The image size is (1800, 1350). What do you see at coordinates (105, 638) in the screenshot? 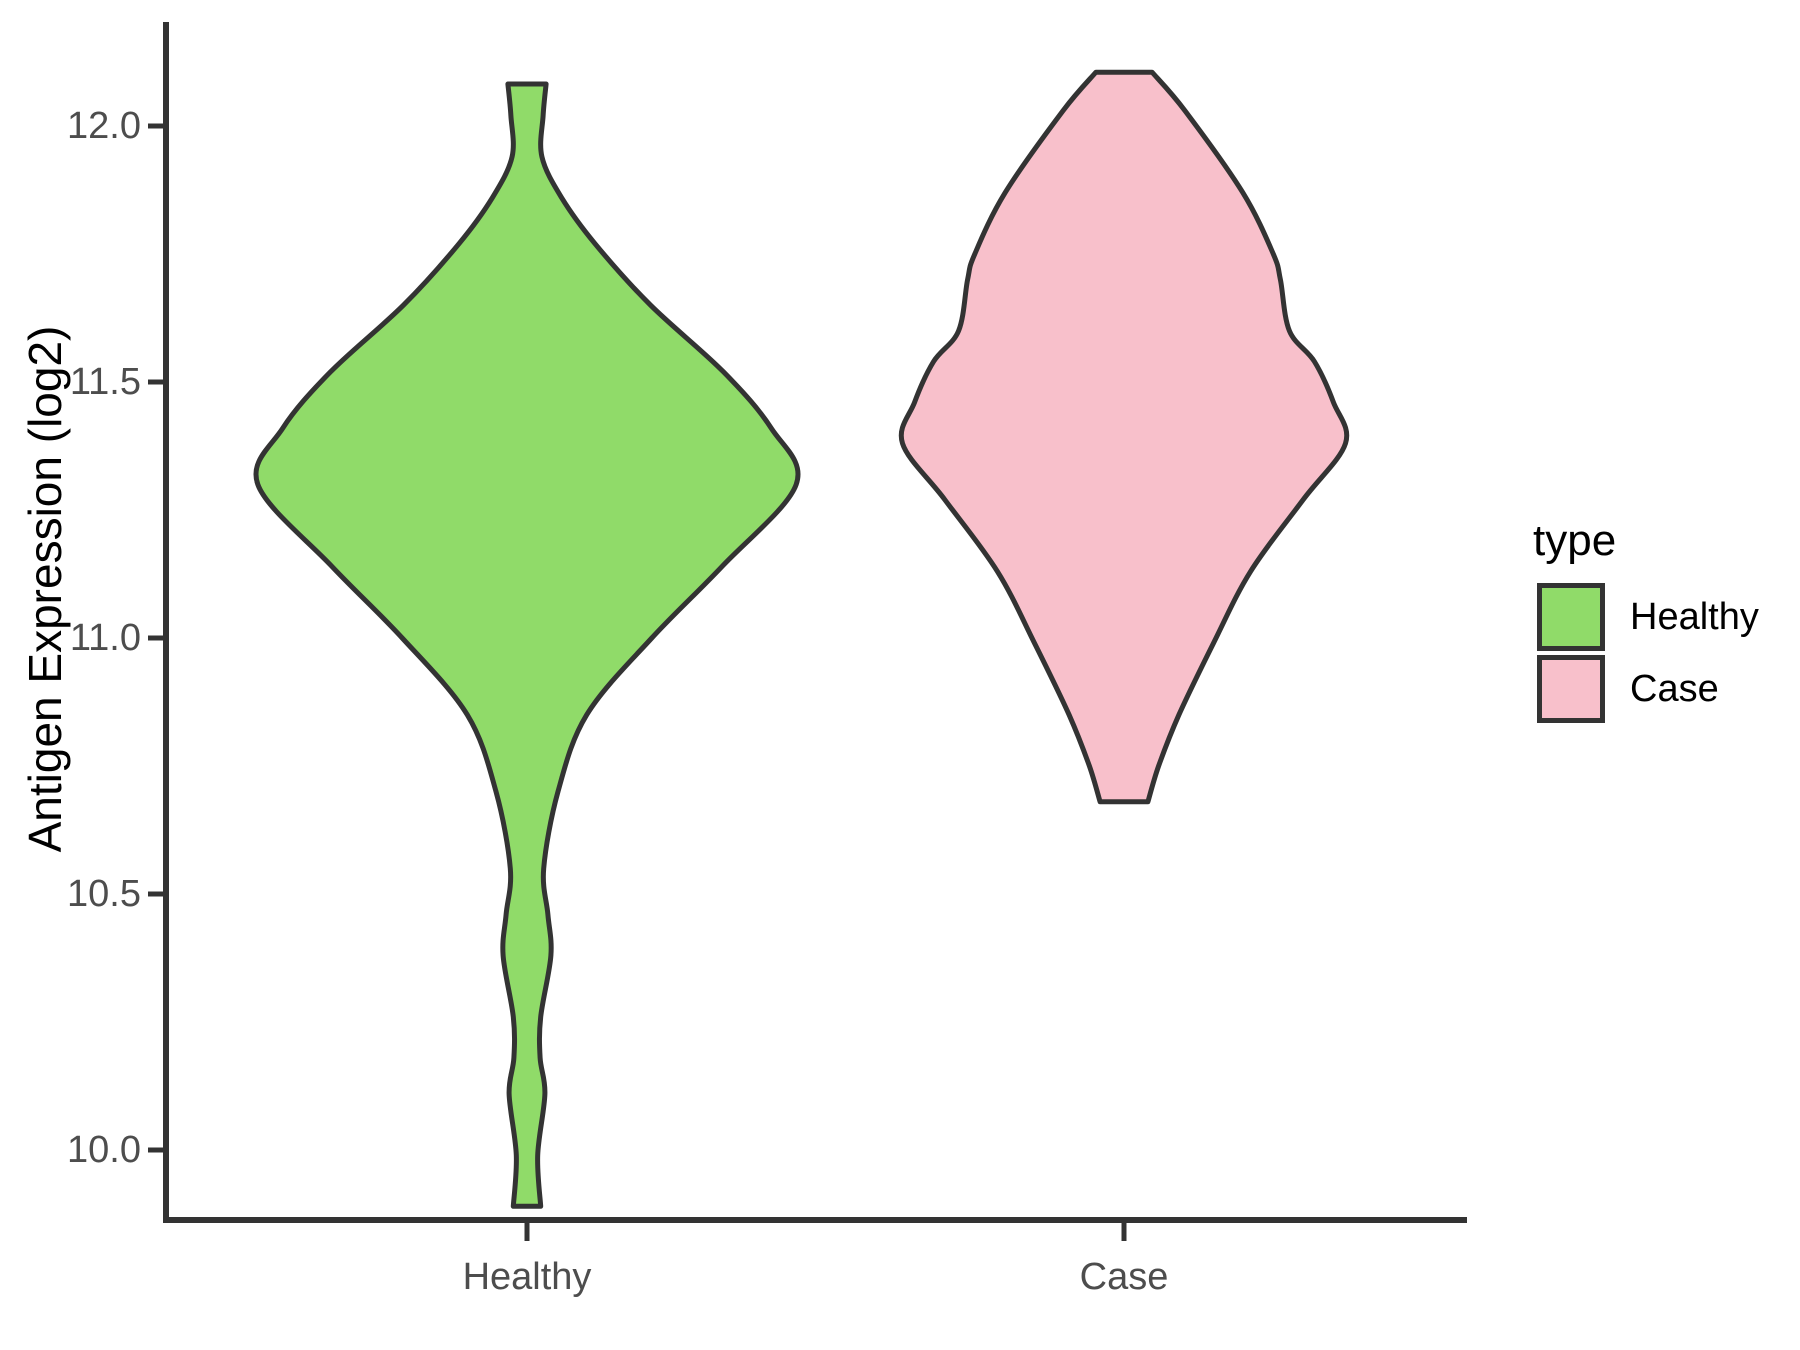
I see `y-tick-label-11-0: 11.0` at bounding box center [105, 638].